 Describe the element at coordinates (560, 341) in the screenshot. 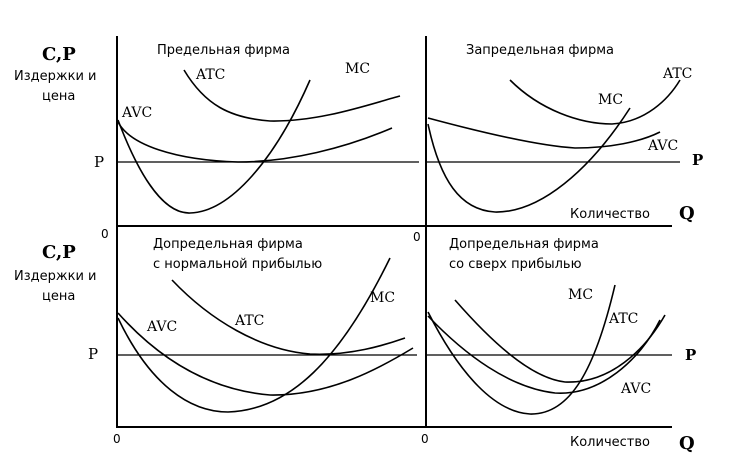

I see `bottom-right-atc-curve` at that location.